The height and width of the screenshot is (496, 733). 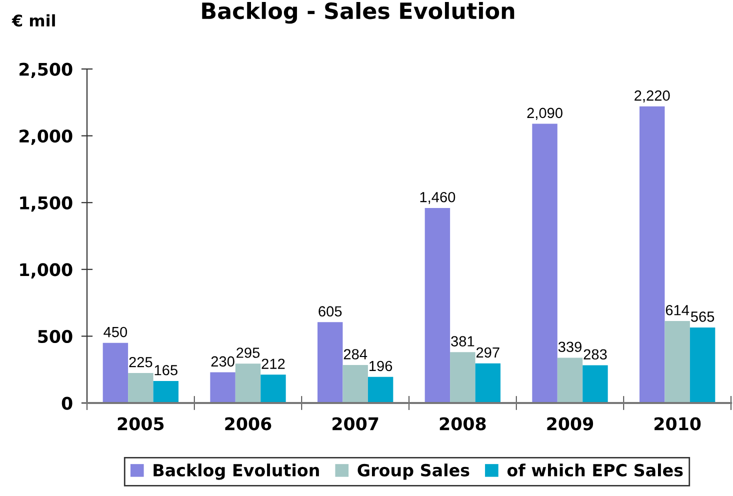 I want to click on data-label: 295, so click(x=248, y=353).